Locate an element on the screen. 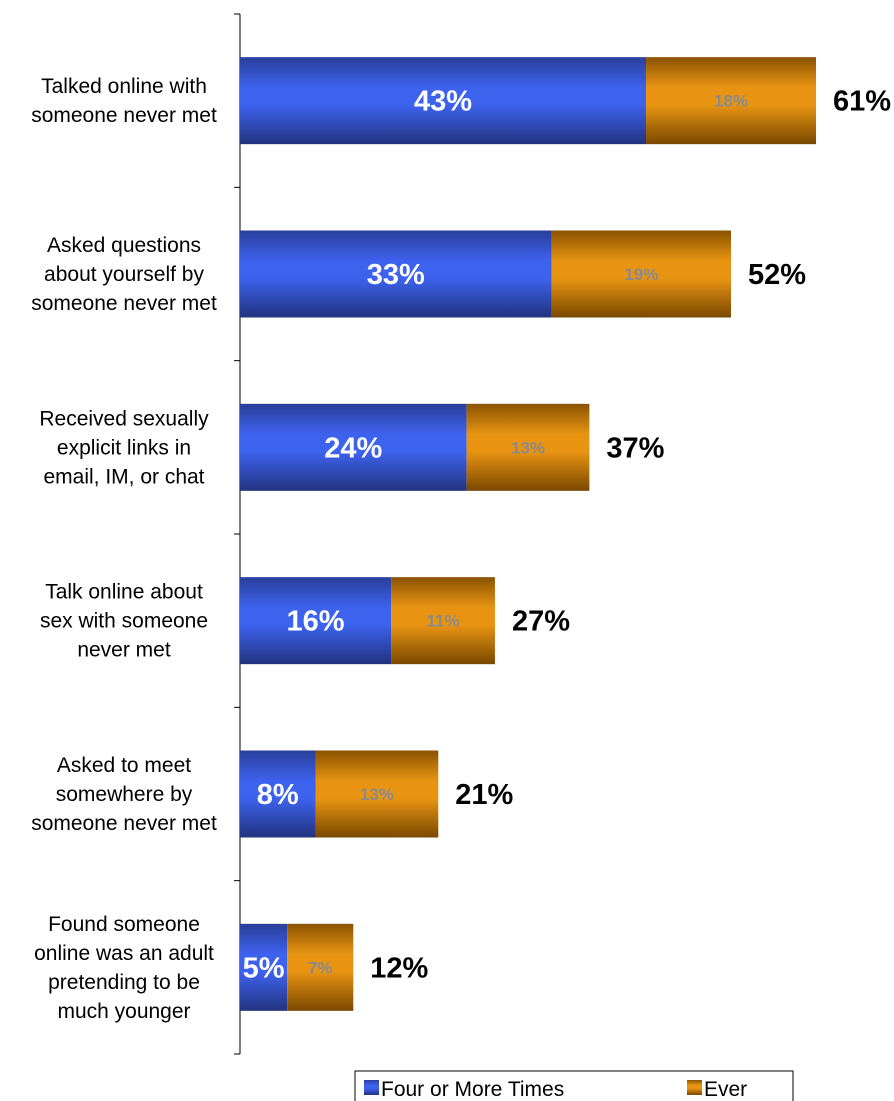 This screenshot has height=1101, width=894. data-label-ever: 18% is located at coordinates (731, 101).